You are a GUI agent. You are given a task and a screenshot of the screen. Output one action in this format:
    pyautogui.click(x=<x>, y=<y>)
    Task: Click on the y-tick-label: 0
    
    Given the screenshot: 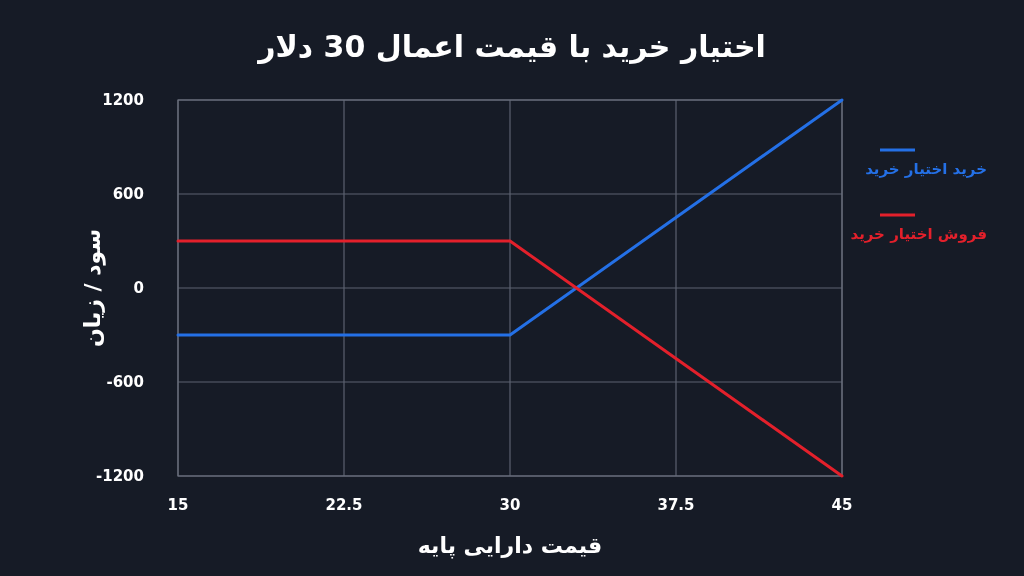 What is the action you would take?
    pyautogui.click(x=138, y=288)
    